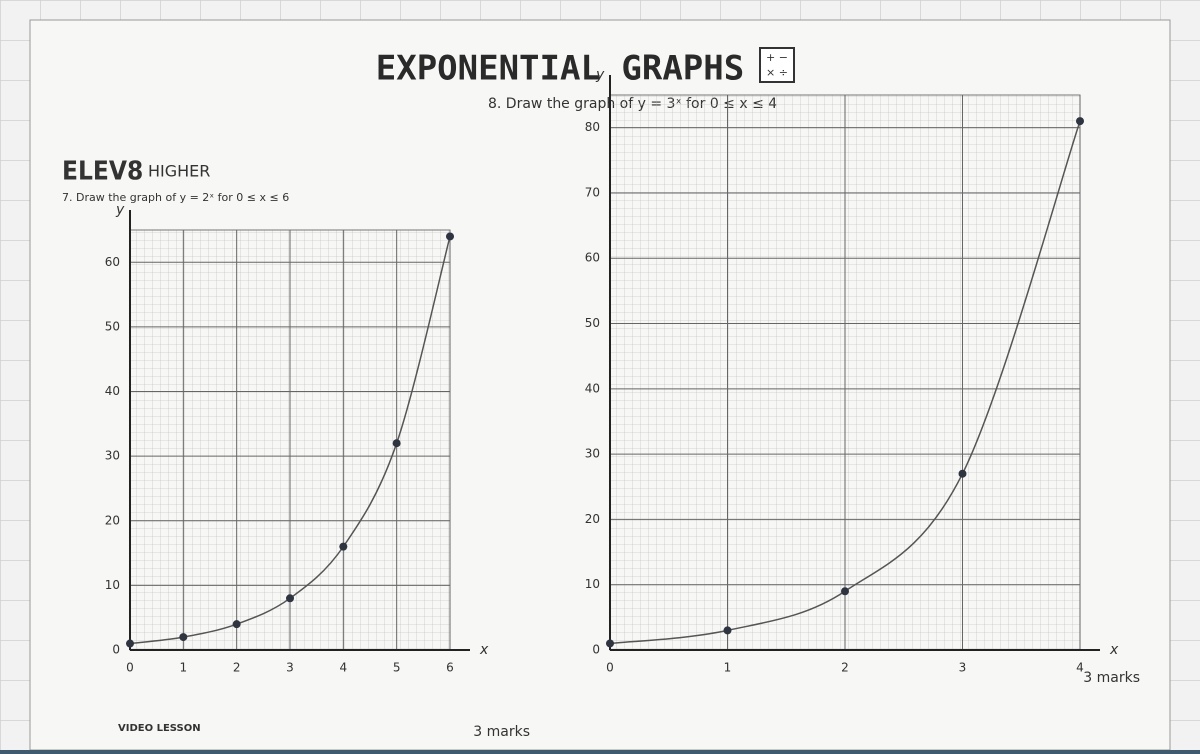  What do you see at coordinates (159, 728) in the screenshot?
I see `video-lesson: VIDEO LESSON` at bounding box center [159, 728].